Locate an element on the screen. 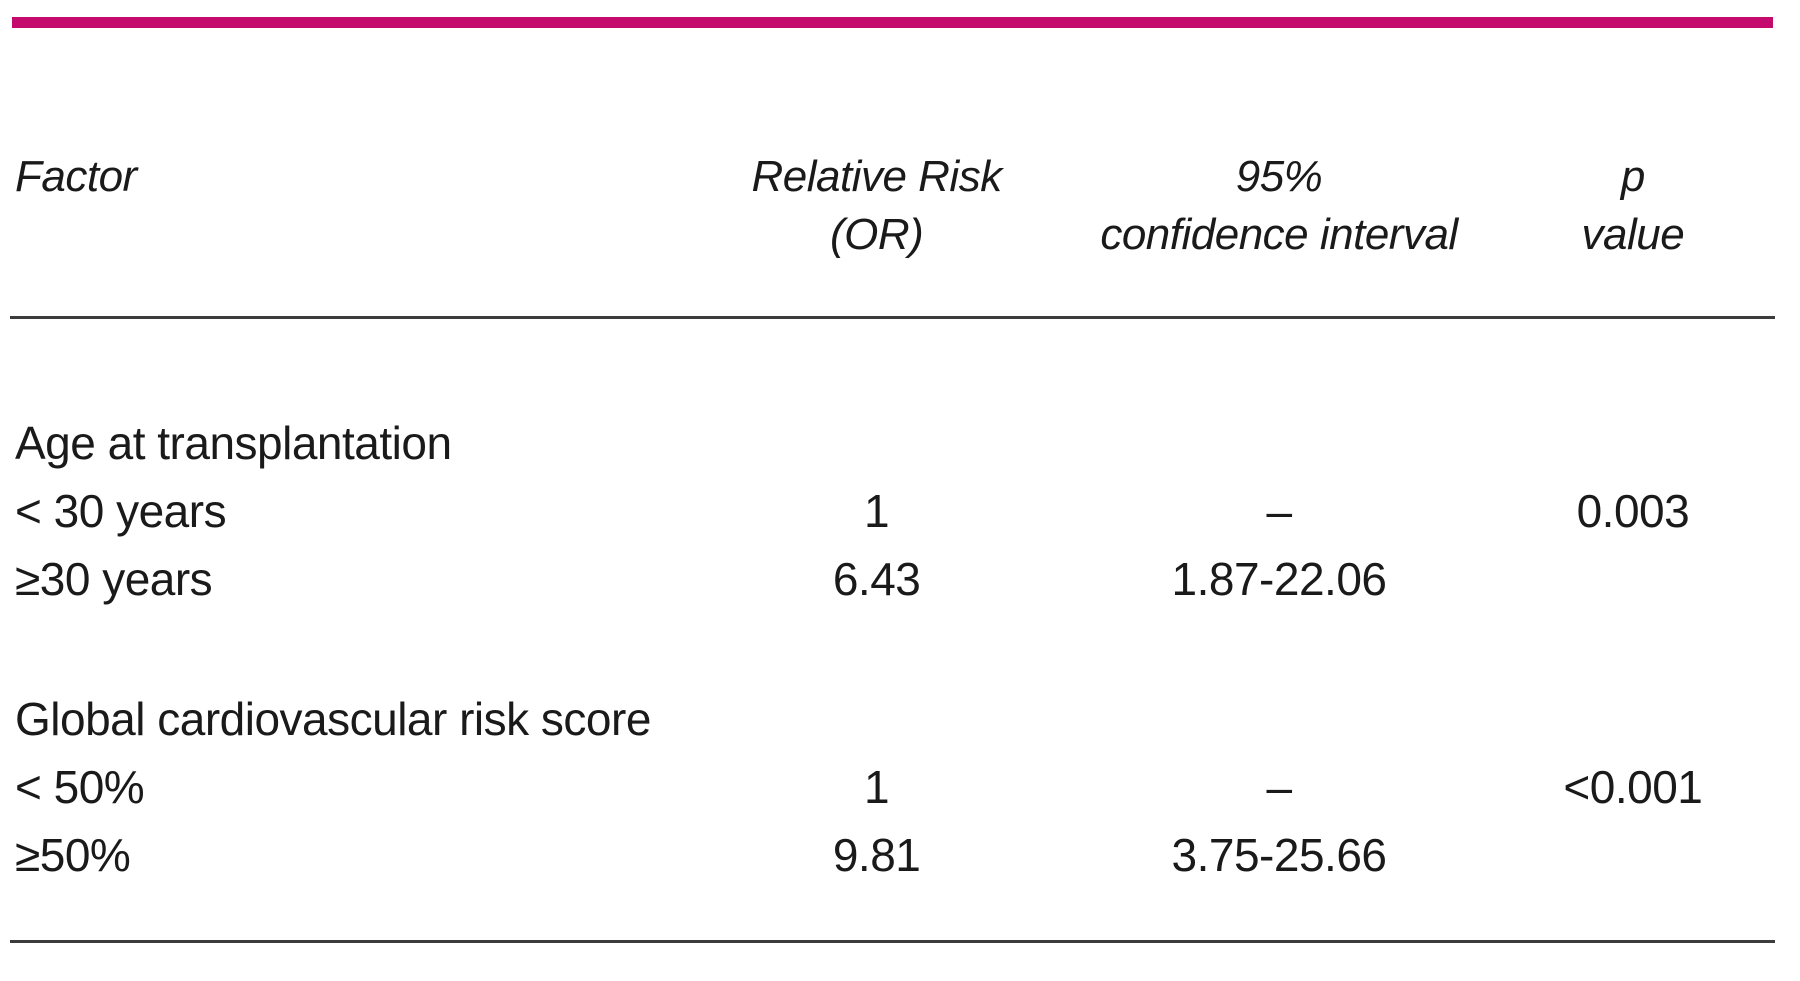  accent-top-rule is located at coordinates (892, 22).